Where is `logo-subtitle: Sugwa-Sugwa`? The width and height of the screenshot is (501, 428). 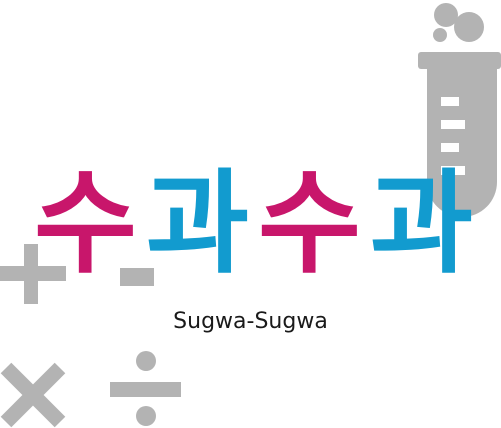 logo-subtitle: Sugwa-Sugwa is located at coordinates (250, 321).